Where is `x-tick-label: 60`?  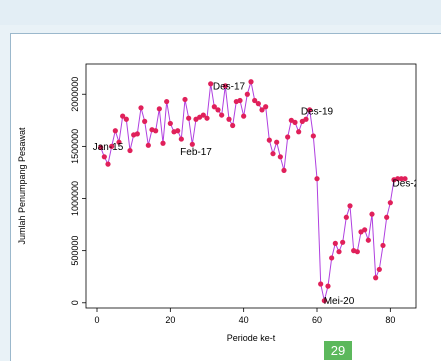 x-tick-label: 60 is located at coordinates (317, 320).